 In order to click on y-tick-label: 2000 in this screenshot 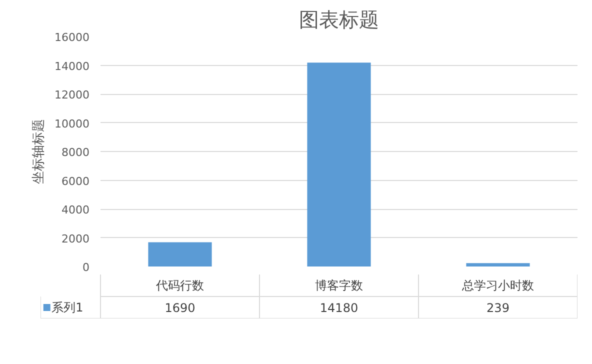, I will do `click(76, 239)`.